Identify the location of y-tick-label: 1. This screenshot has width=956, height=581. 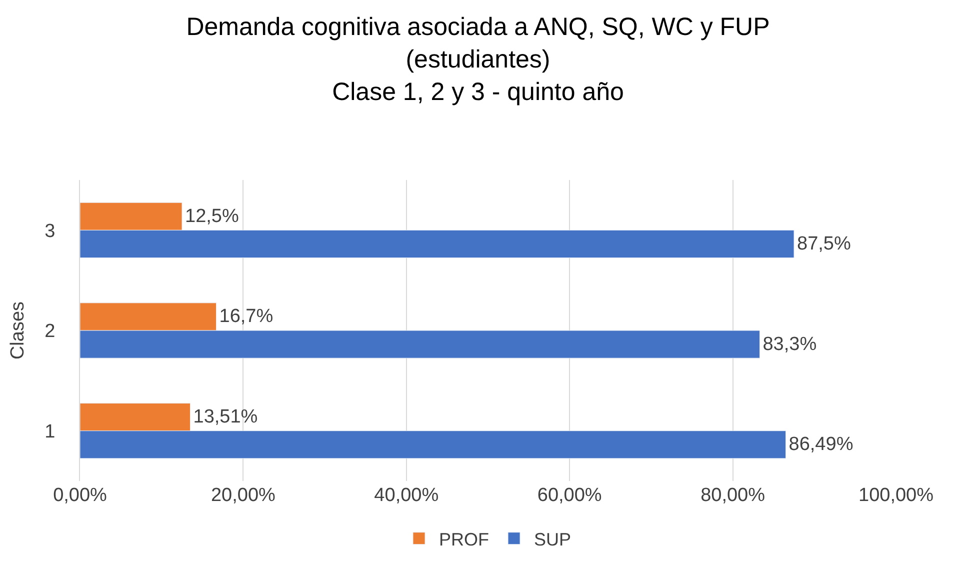
(50, 431).